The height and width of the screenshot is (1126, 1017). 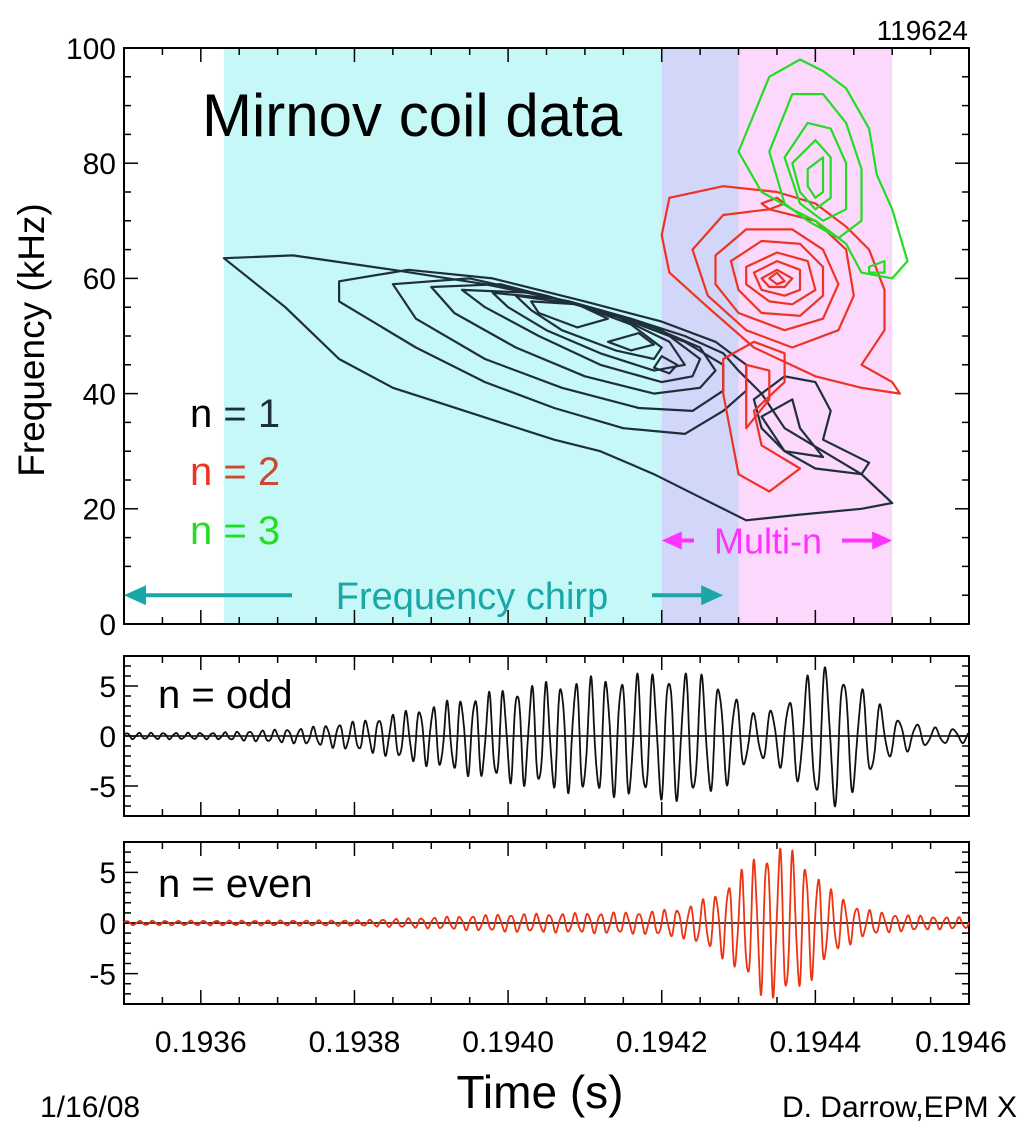 I want to click on x-tick-label: 0.1944, so click(x=815, y=1042).